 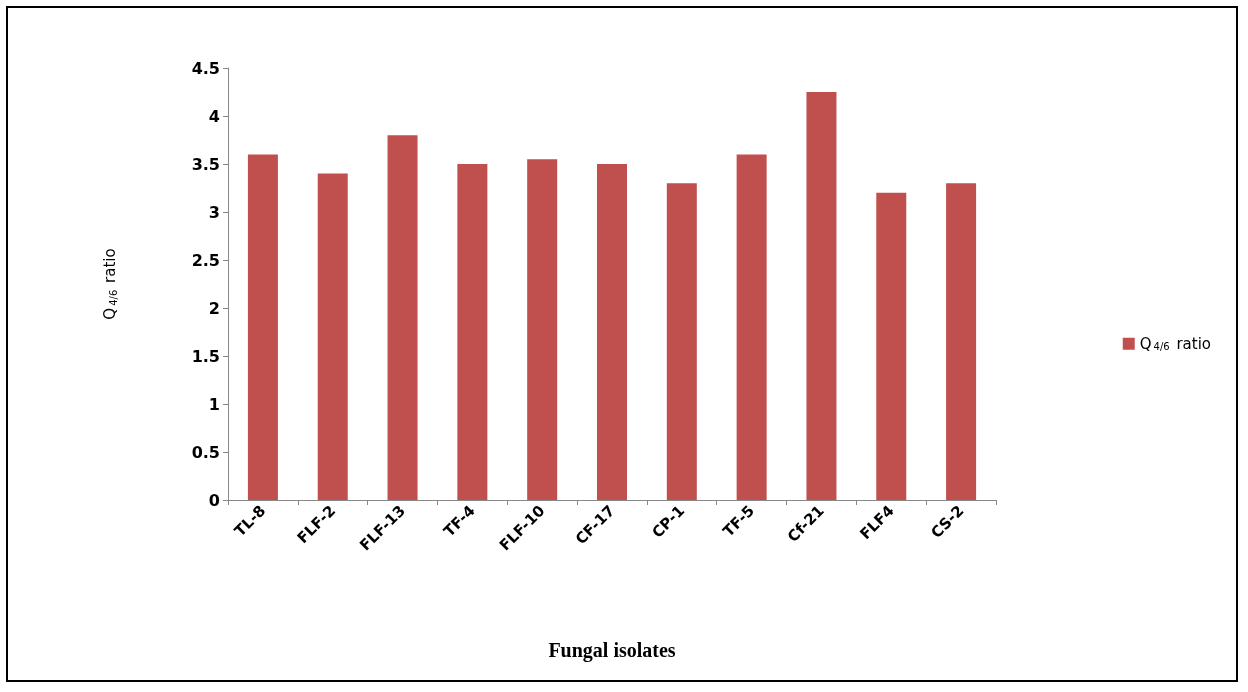 I want to click on y-tick-label: 4.5, so click(x=205, y=68).